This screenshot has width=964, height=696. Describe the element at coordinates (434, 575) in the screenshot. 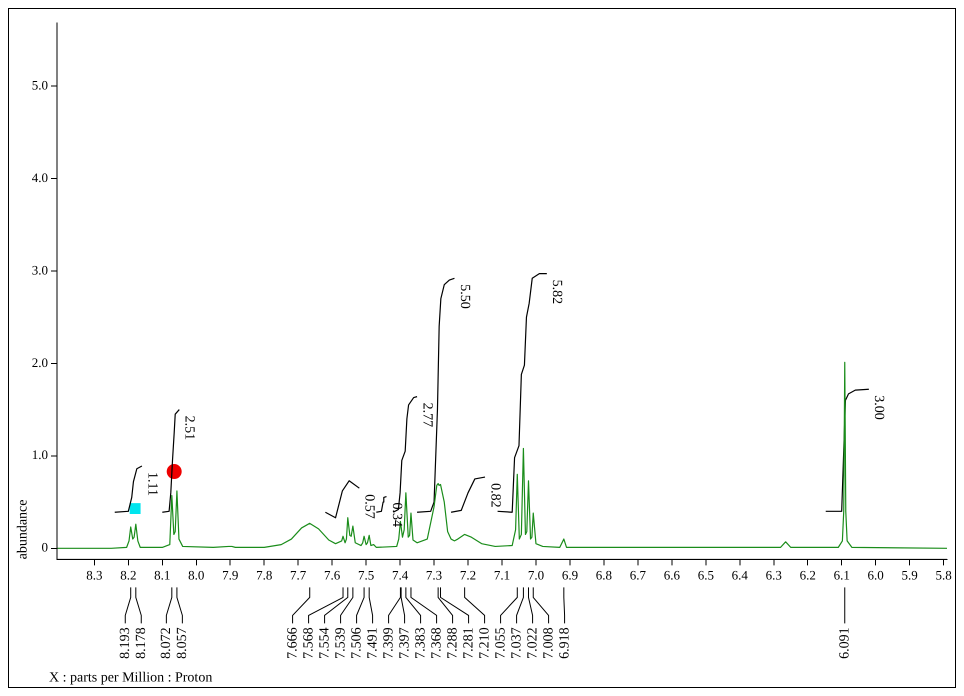

I see `x-tick-label: 7.3` at that location.